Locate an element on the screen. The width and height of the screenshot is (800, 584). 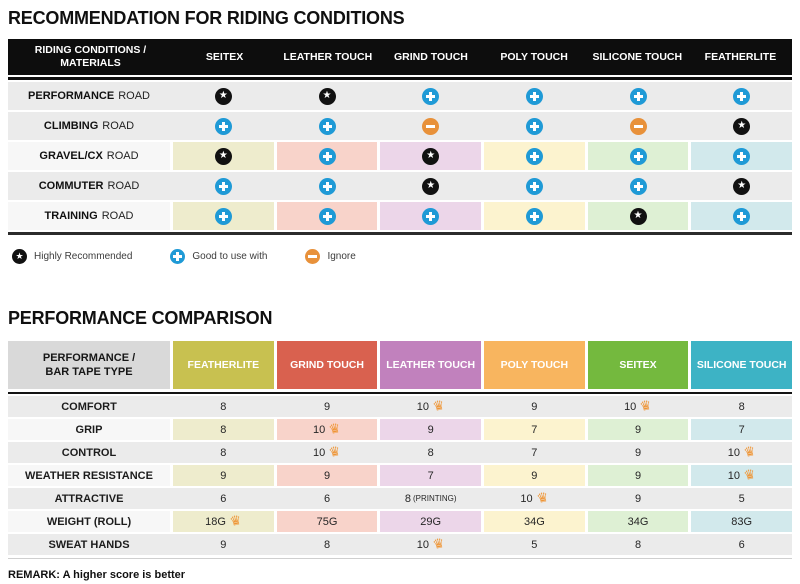
perf-header-label-line2: BAR TAPE TYPE is located at coordinates (89, 372).